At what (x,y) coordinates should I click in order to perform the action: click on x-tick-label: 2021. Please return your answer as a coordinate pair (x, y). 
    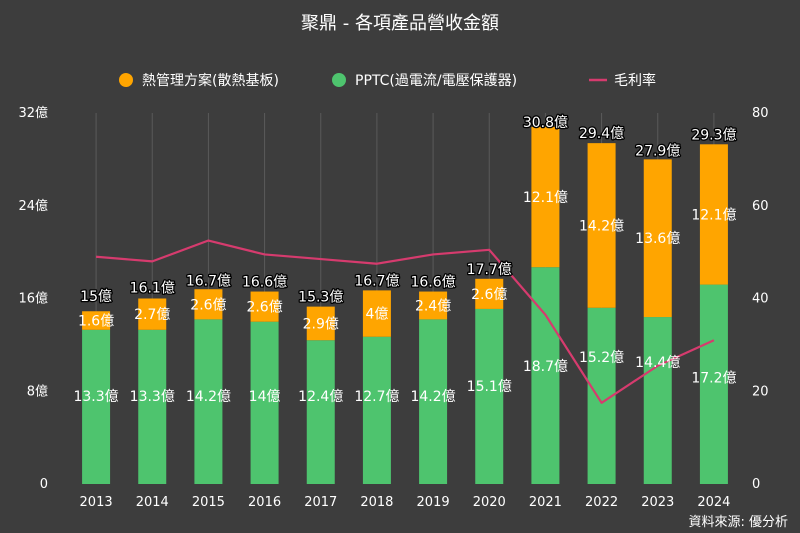
    Looking at the image, I should click on (545, 502).